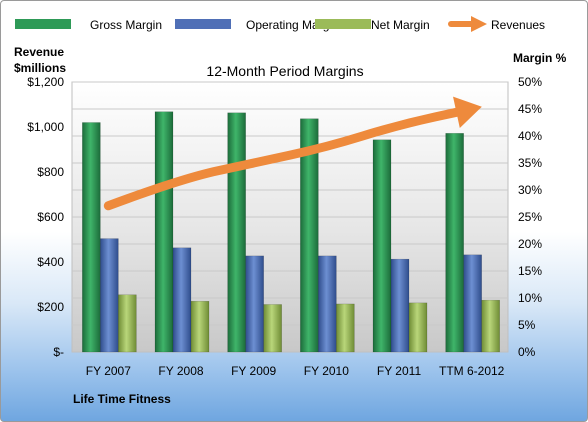 Image resolution: width=588 pixels, height=422 pixels. What do you see at coordinates (467, 112) in the screenshot?
I see `revenue-trend-arrowhead` at bounding box center [467, 112].